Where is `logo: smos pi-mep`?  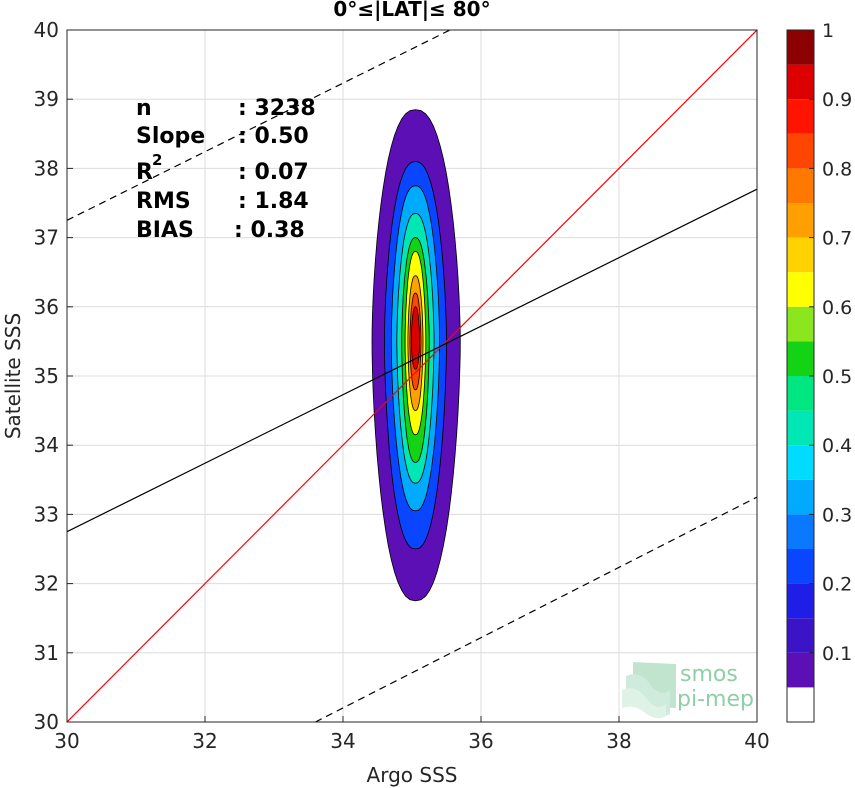
logo: smos pi-mep is located at coordinates (688, 690).